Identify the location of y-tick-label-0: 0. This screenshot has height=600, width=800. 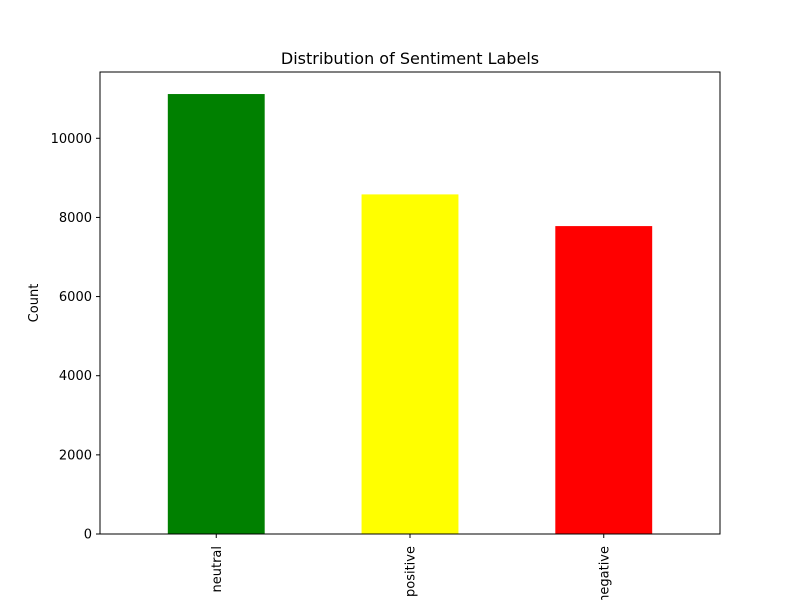
(88, 535).